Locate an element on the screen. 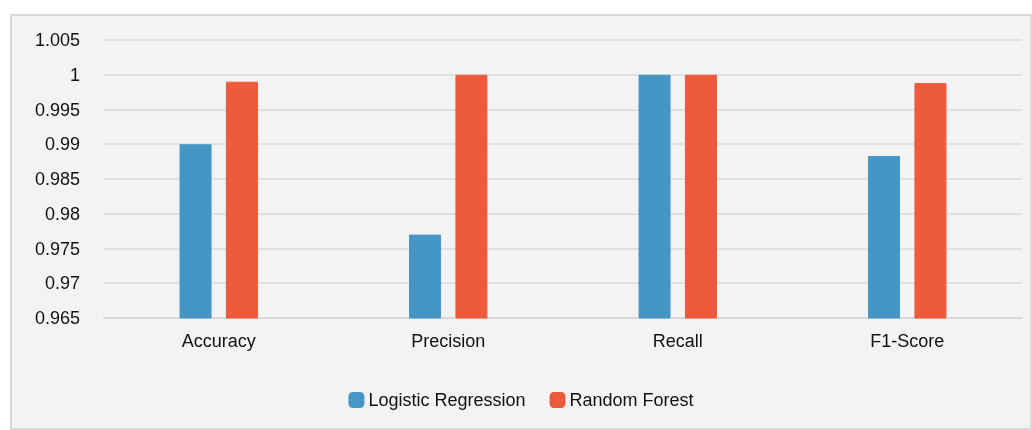 The height and width of the screenshot is (430, 1032). y-tick-label: 0.965 is located at coordinates (57, 318).